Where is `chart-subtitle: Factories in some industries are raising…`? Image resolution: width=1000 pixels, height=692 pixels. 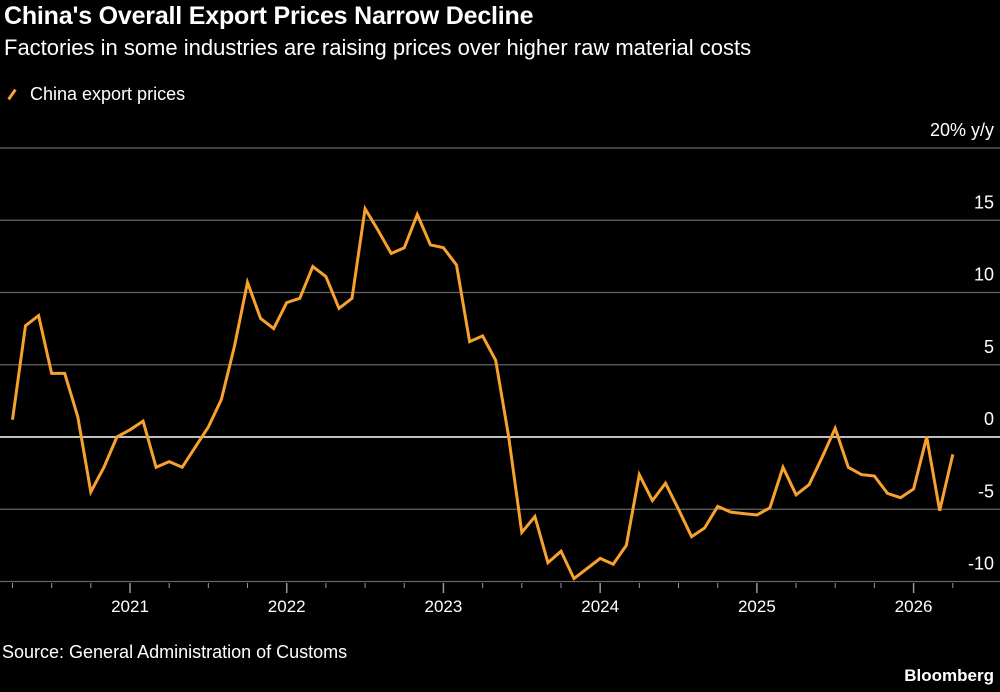
chart-subtitle: Factories in some industries are raising… is located at coordinates (378, 47).